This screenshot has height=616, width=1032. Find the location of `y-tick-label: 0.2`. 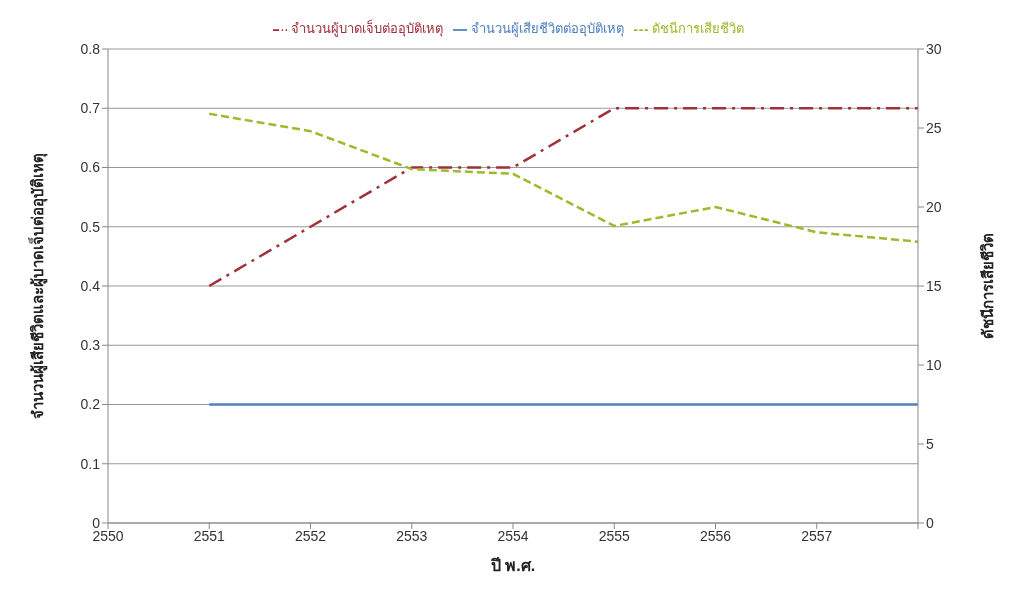

y-tick-label: 0.2 is located at coordinates (90, 404).